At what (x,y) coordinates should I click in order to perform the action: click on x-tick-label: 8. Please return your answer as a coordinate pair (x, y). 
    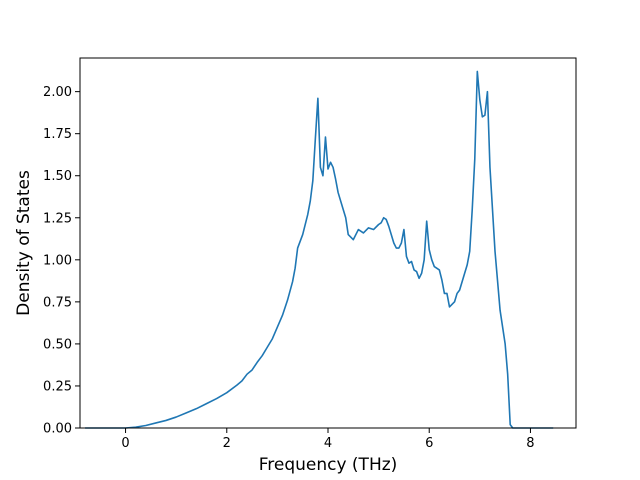
    Looking at the image, I should click on (530, 443).